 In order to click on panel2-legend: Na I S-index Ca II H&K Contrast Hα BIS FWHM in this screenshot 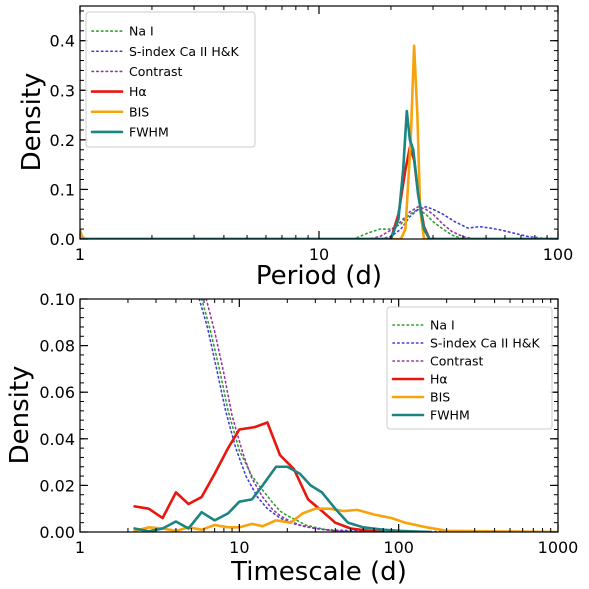, I will do `click(469, 368)`.